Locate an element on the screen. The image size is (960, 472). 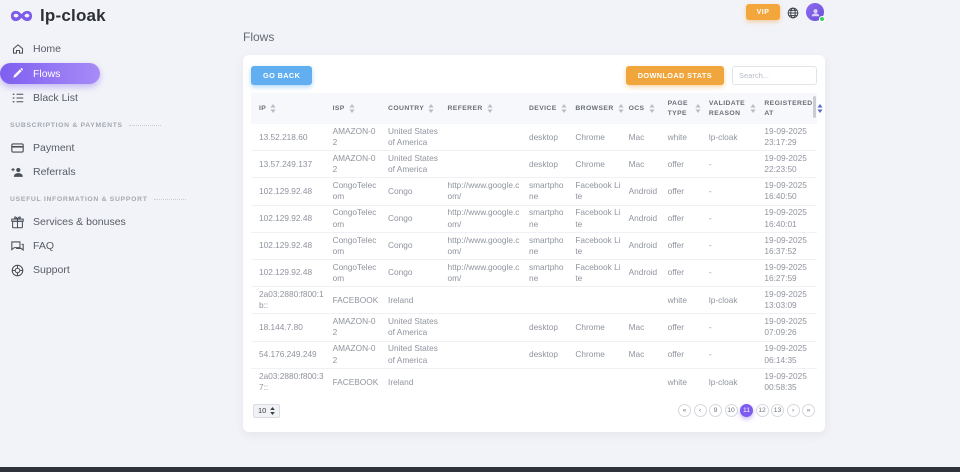
pagination-prev: ‹ is located at coordinates (700, 411).